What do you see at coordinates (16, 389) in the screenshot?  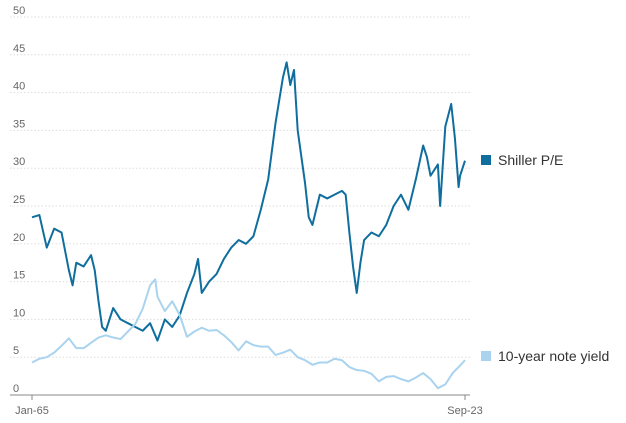 I see `y-tick-label: 0` at bounding box center [16, 389].